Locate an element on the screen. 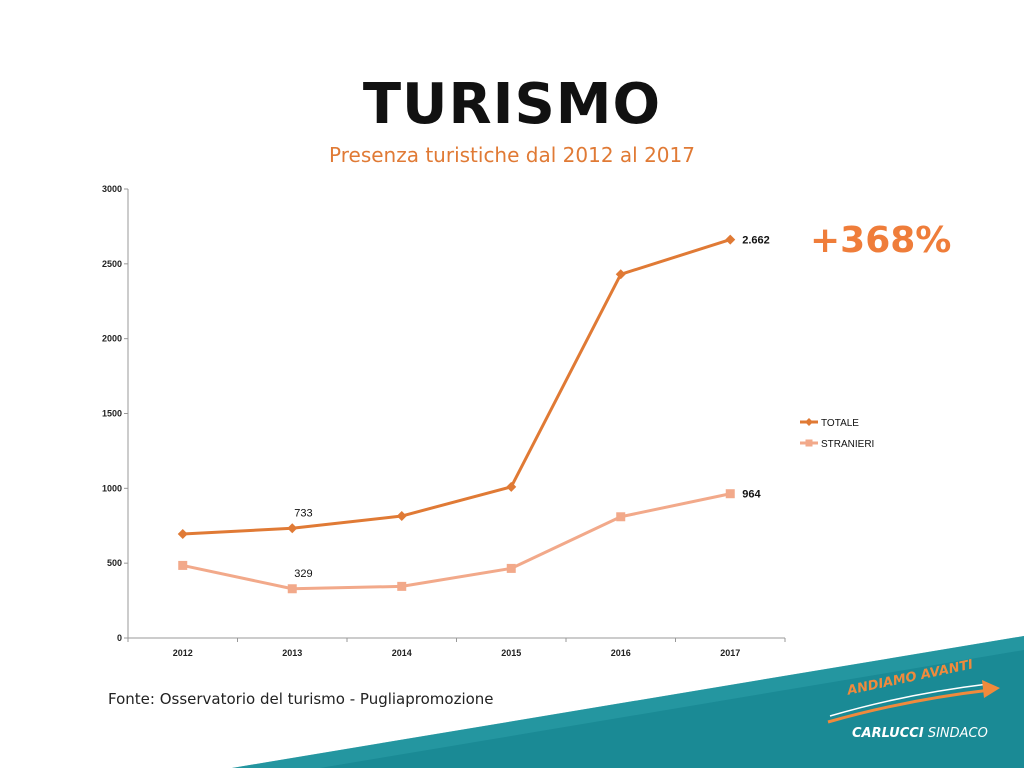 This screenshot has width=1024, height=768. y-tick-label: 0 is located at coordinates (119, 638).